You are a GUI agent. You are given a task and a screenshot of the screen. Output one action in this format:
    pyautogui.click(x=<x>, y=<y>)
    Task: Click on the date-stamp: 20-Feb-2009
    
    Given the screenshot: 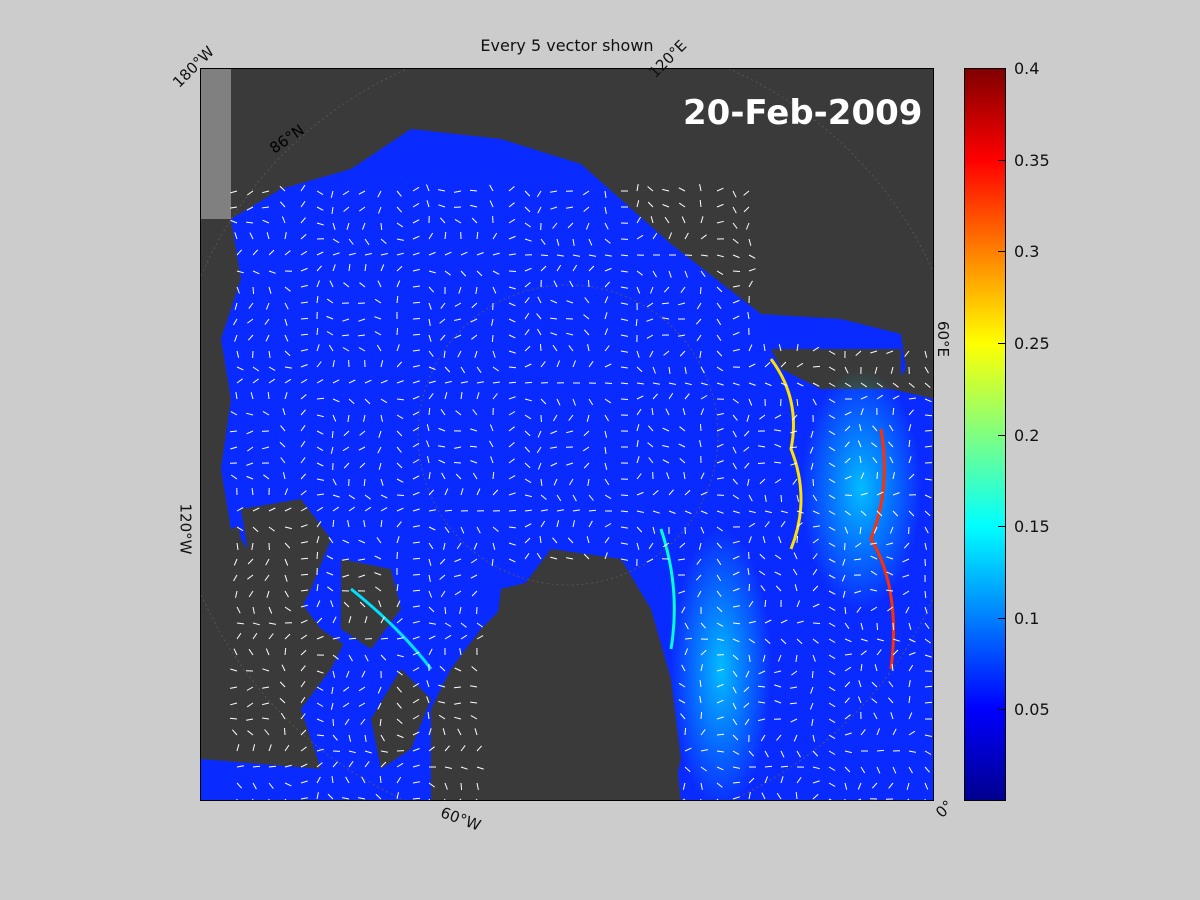 What is the action you would take?
    pyautogui.click(x=803, y=113)
    